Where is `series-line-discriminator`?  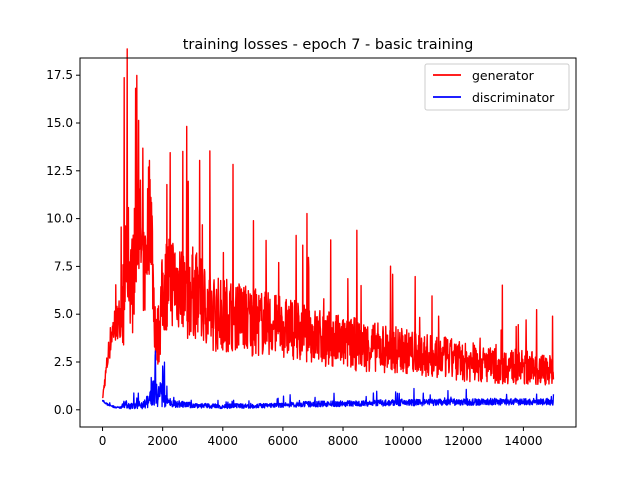
series-line-discriminator is located at coordinates (328, 380).